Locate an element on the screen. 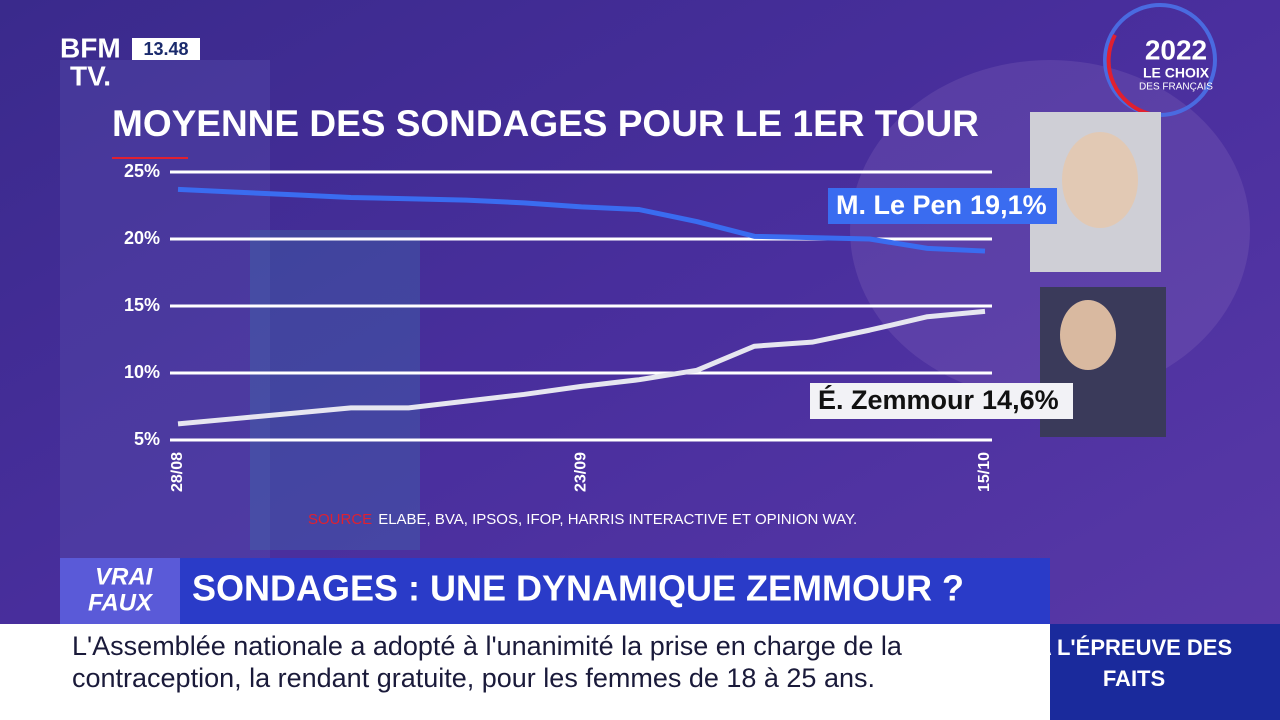  badge-year: 2022 is located at coordinates (1176, 49).